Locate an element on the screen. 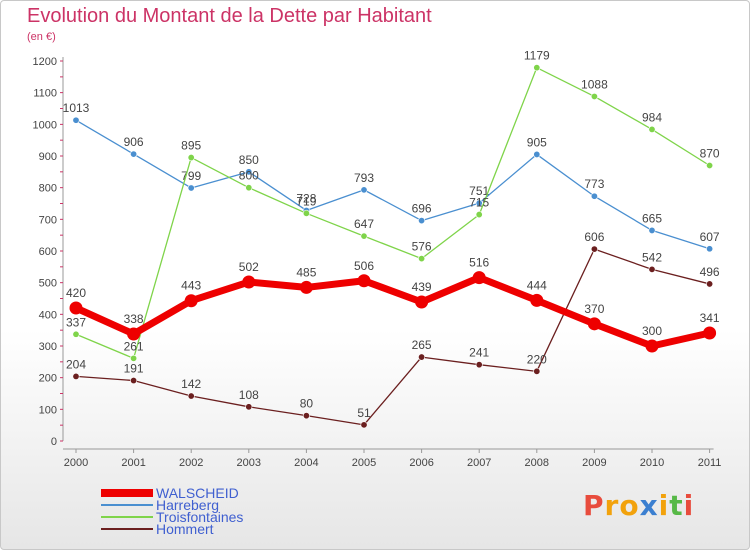 This screenshot has height=550, width=750. data-label-troisfontaines: 1088 is located at coordinates (594, 84).